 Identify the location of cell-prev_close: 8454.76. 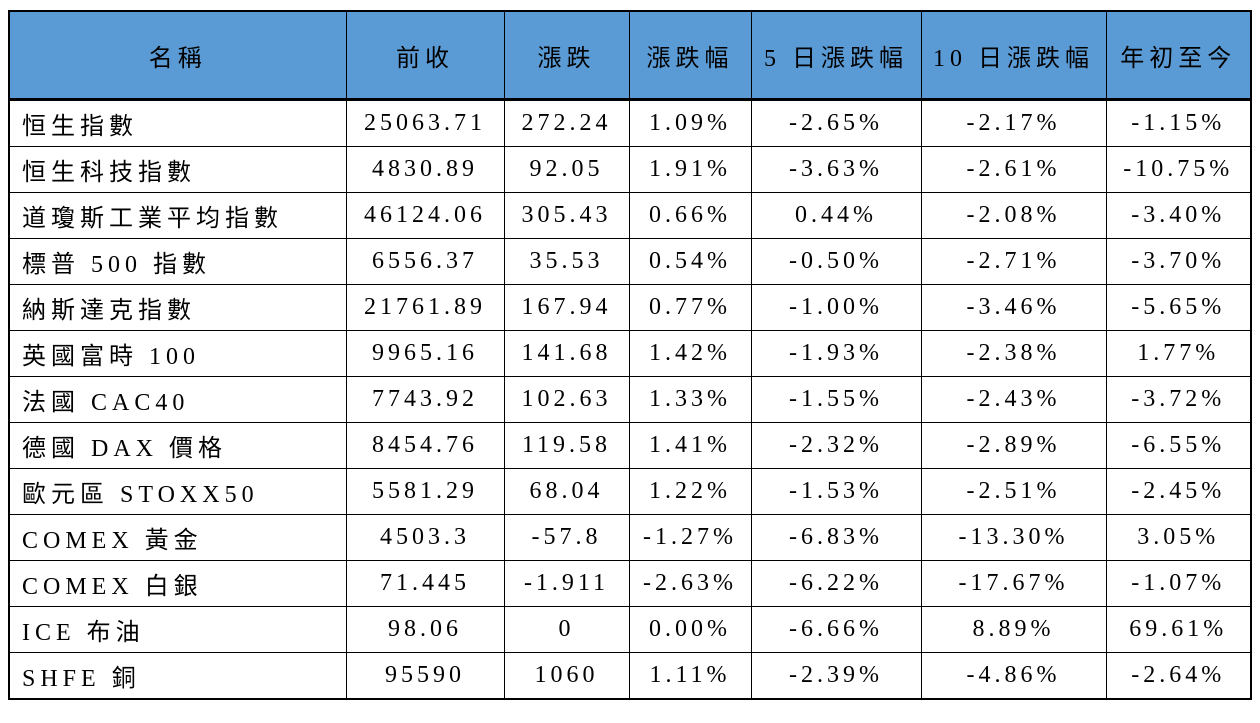
(425, 445).